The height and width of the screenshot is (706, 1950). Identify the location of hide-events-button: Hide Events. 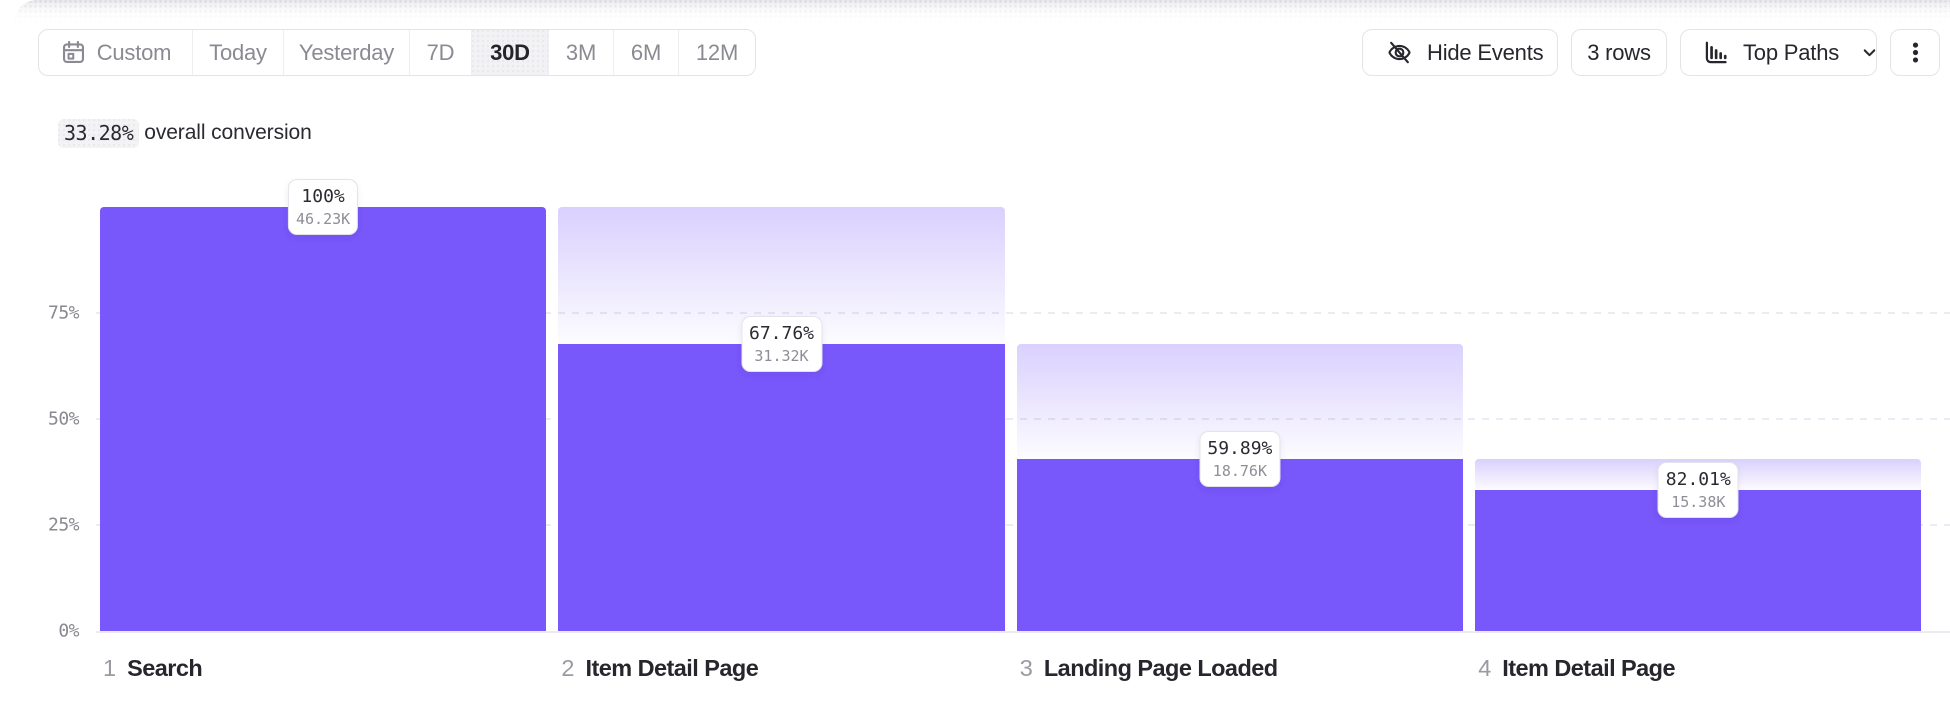
(1460, 52).